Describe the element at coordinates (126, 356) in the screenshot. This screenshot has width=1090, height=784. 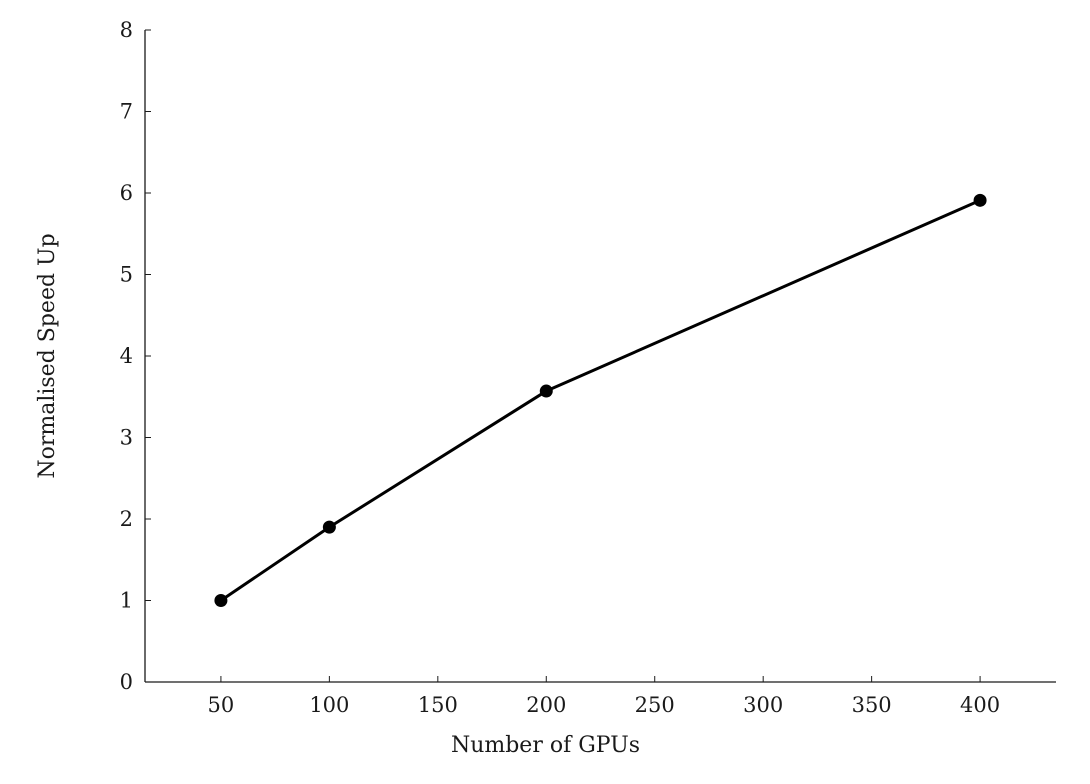
I see `y-tick-label: 4` at that location.